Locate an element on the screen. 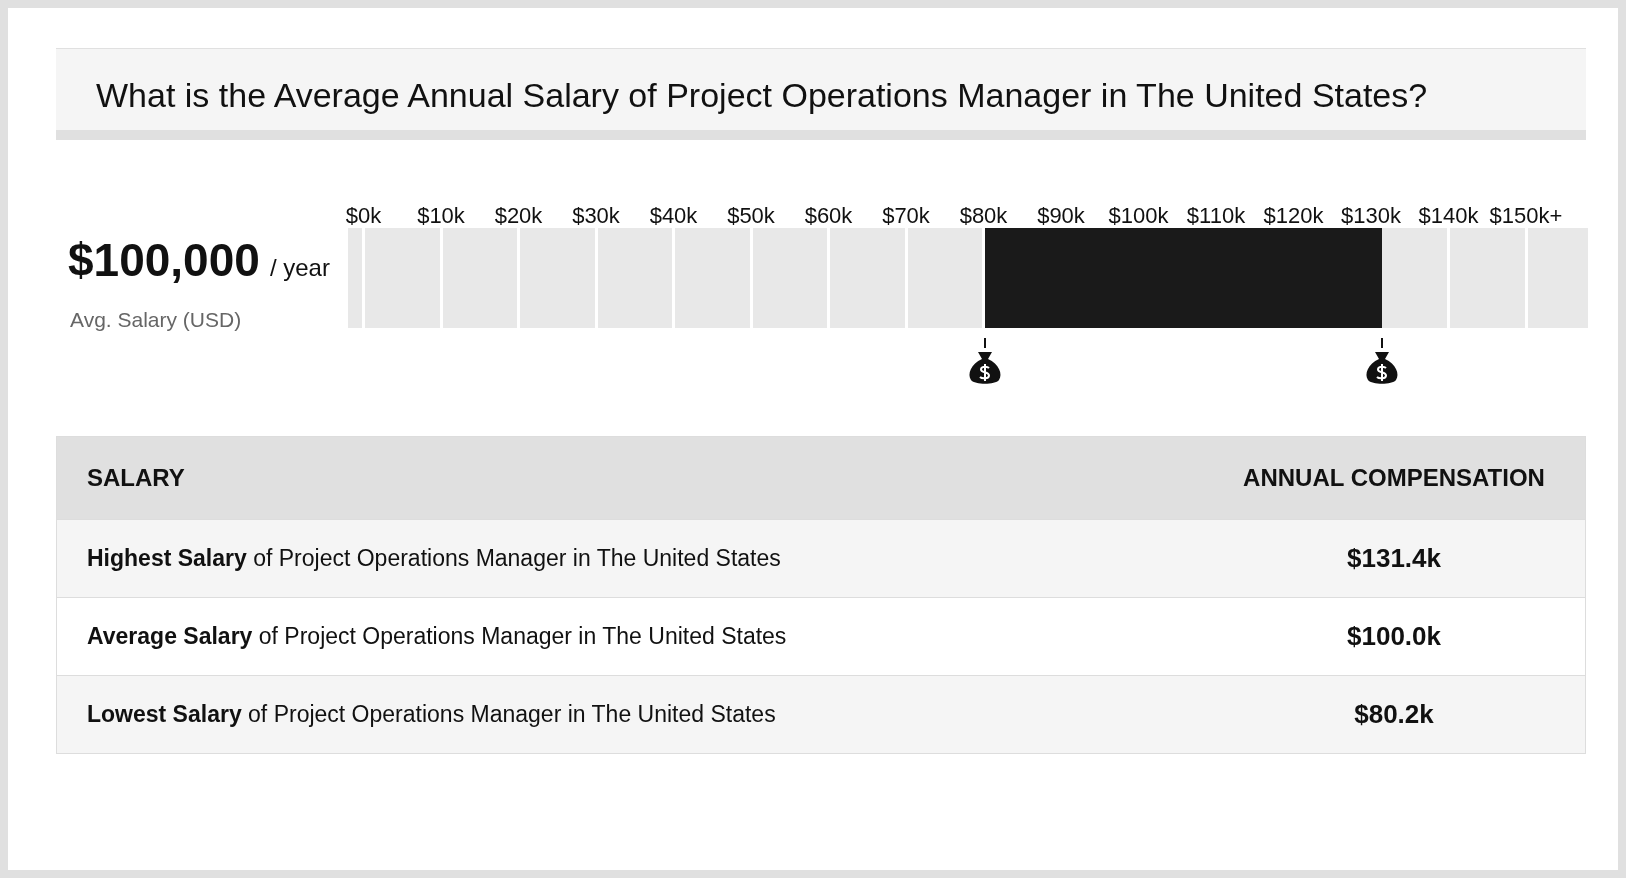 The width and height of the screenshot is (1626, 878). text: ANNUAL COMPENSATION is located at coordinates (1395, 478).